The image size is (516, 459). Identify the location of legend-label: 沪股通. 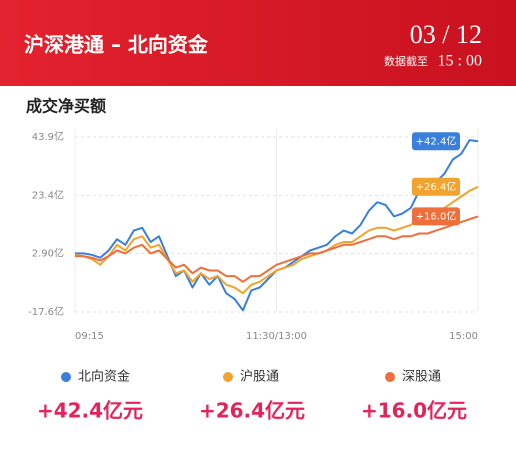
(259, 377).